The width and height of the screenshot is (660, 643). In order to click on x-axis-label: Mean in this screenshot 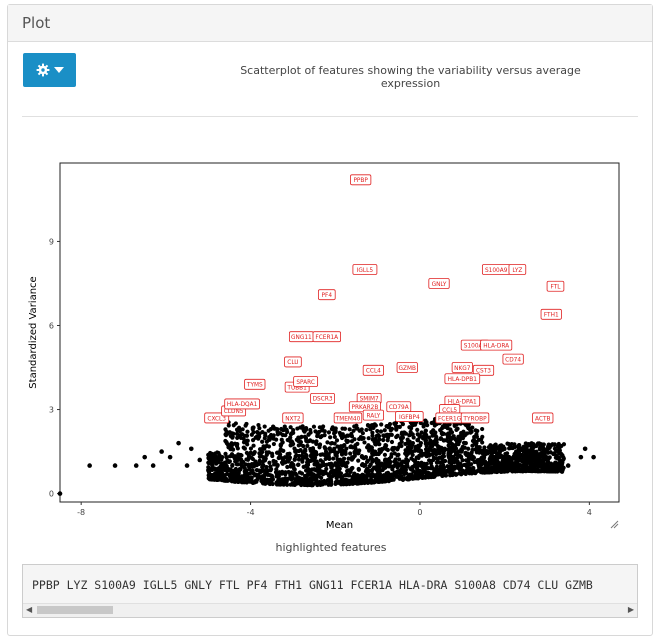, I will do `click(339, 525)`.